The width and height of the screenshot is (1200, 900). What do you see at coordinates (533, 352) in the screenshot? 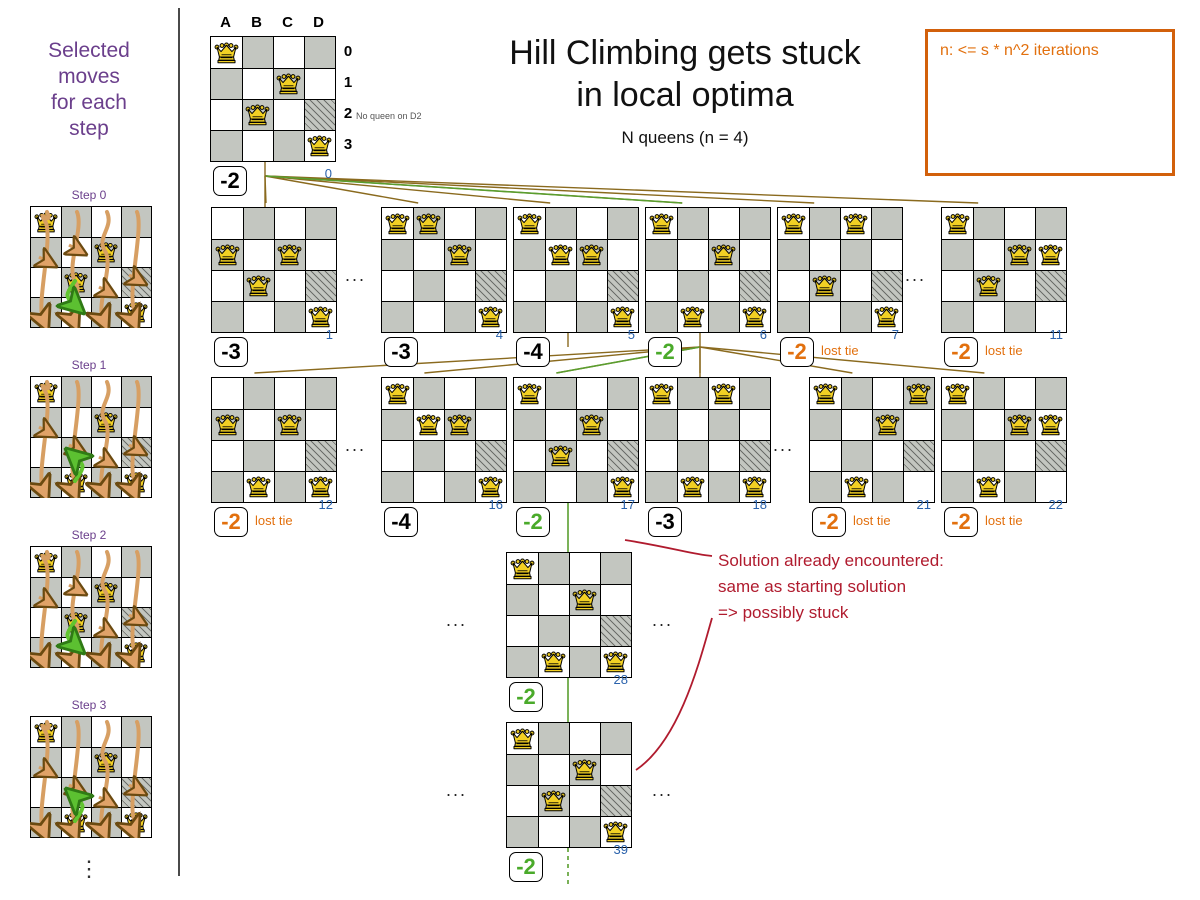
I see `board-score-5: -4` at bounding box center [533, 352].